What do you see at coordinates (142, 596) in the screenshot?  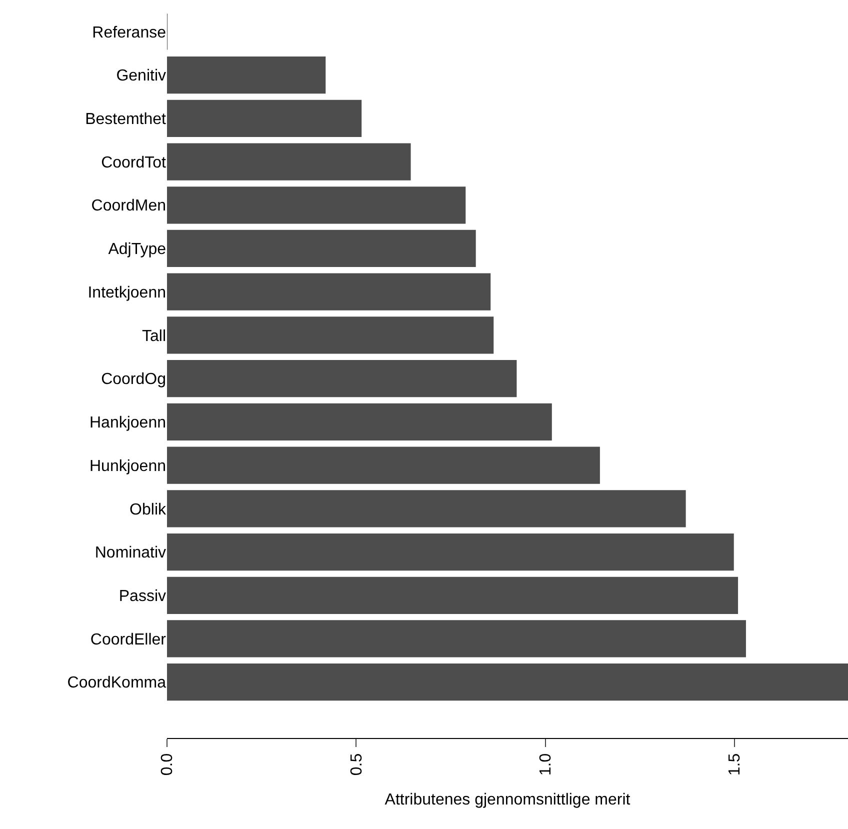 I see `y-tick-label: Passiv` at bounding box center [142, 596].